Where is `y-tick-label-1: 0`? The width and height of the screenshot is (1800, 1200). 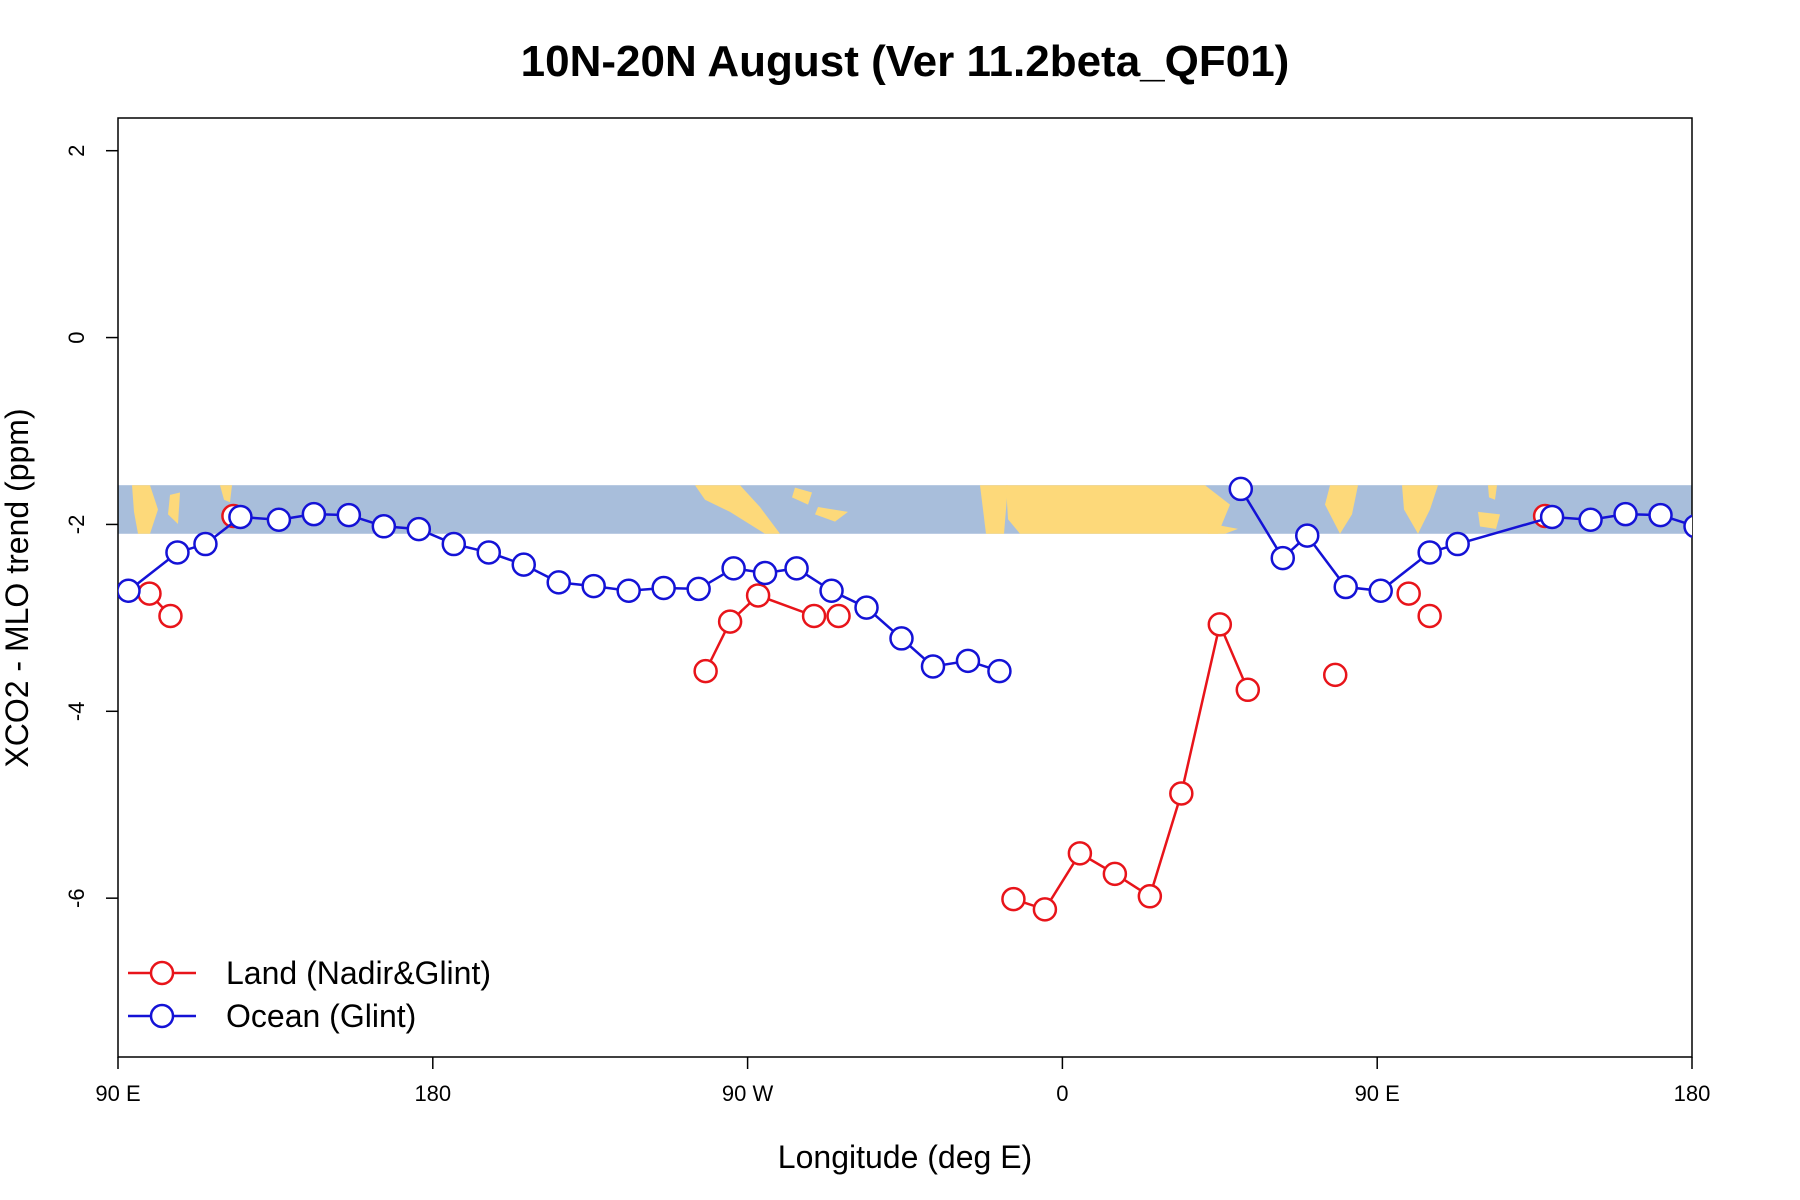
y-tick-label-1: 0 is located at coordinates (76, 337).